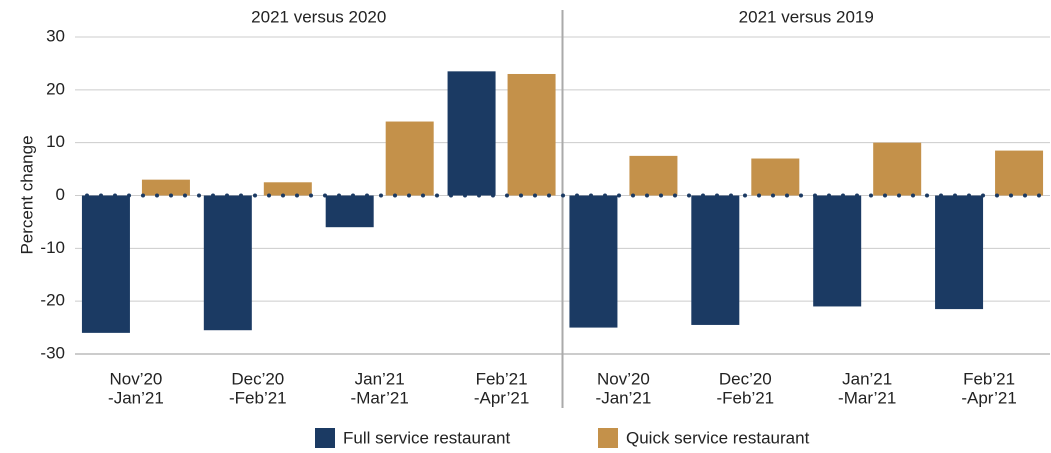 The image size is (1051, 453). I want to click on legend-label: Full service restaurant, so click(427, 437).